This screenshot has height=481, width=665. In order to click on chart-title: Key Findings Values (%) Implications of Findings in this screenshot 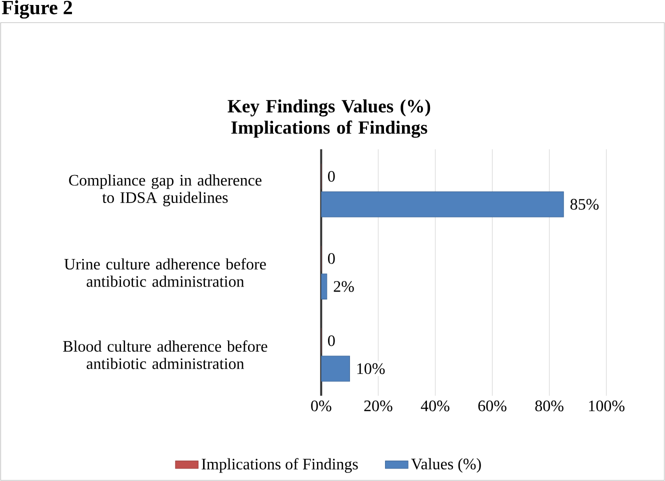, I will do `click(329, 118)`.